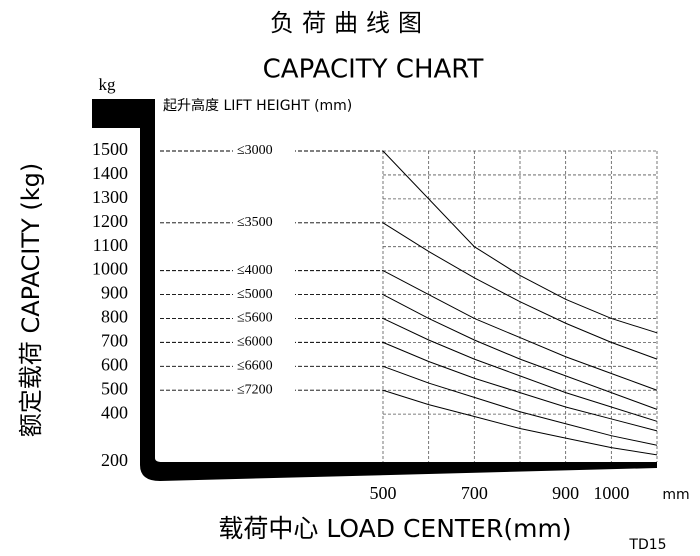 This screenshot has width=700, height=556. Describe the element at coordinates (255, 318) in the screenshot. I see `legend-label: ≤5600` at that location.